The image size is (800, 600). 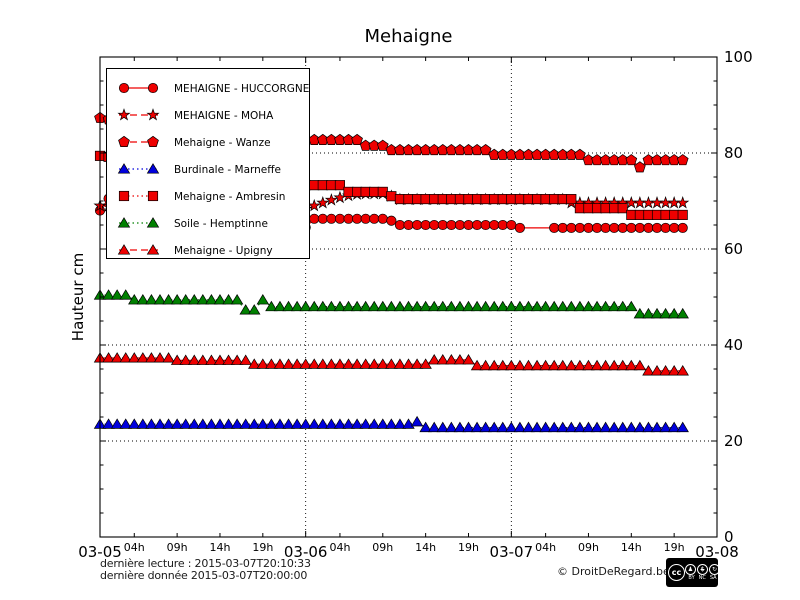 I want to click on y-tick-label: 100, so click(x=738, y=57).